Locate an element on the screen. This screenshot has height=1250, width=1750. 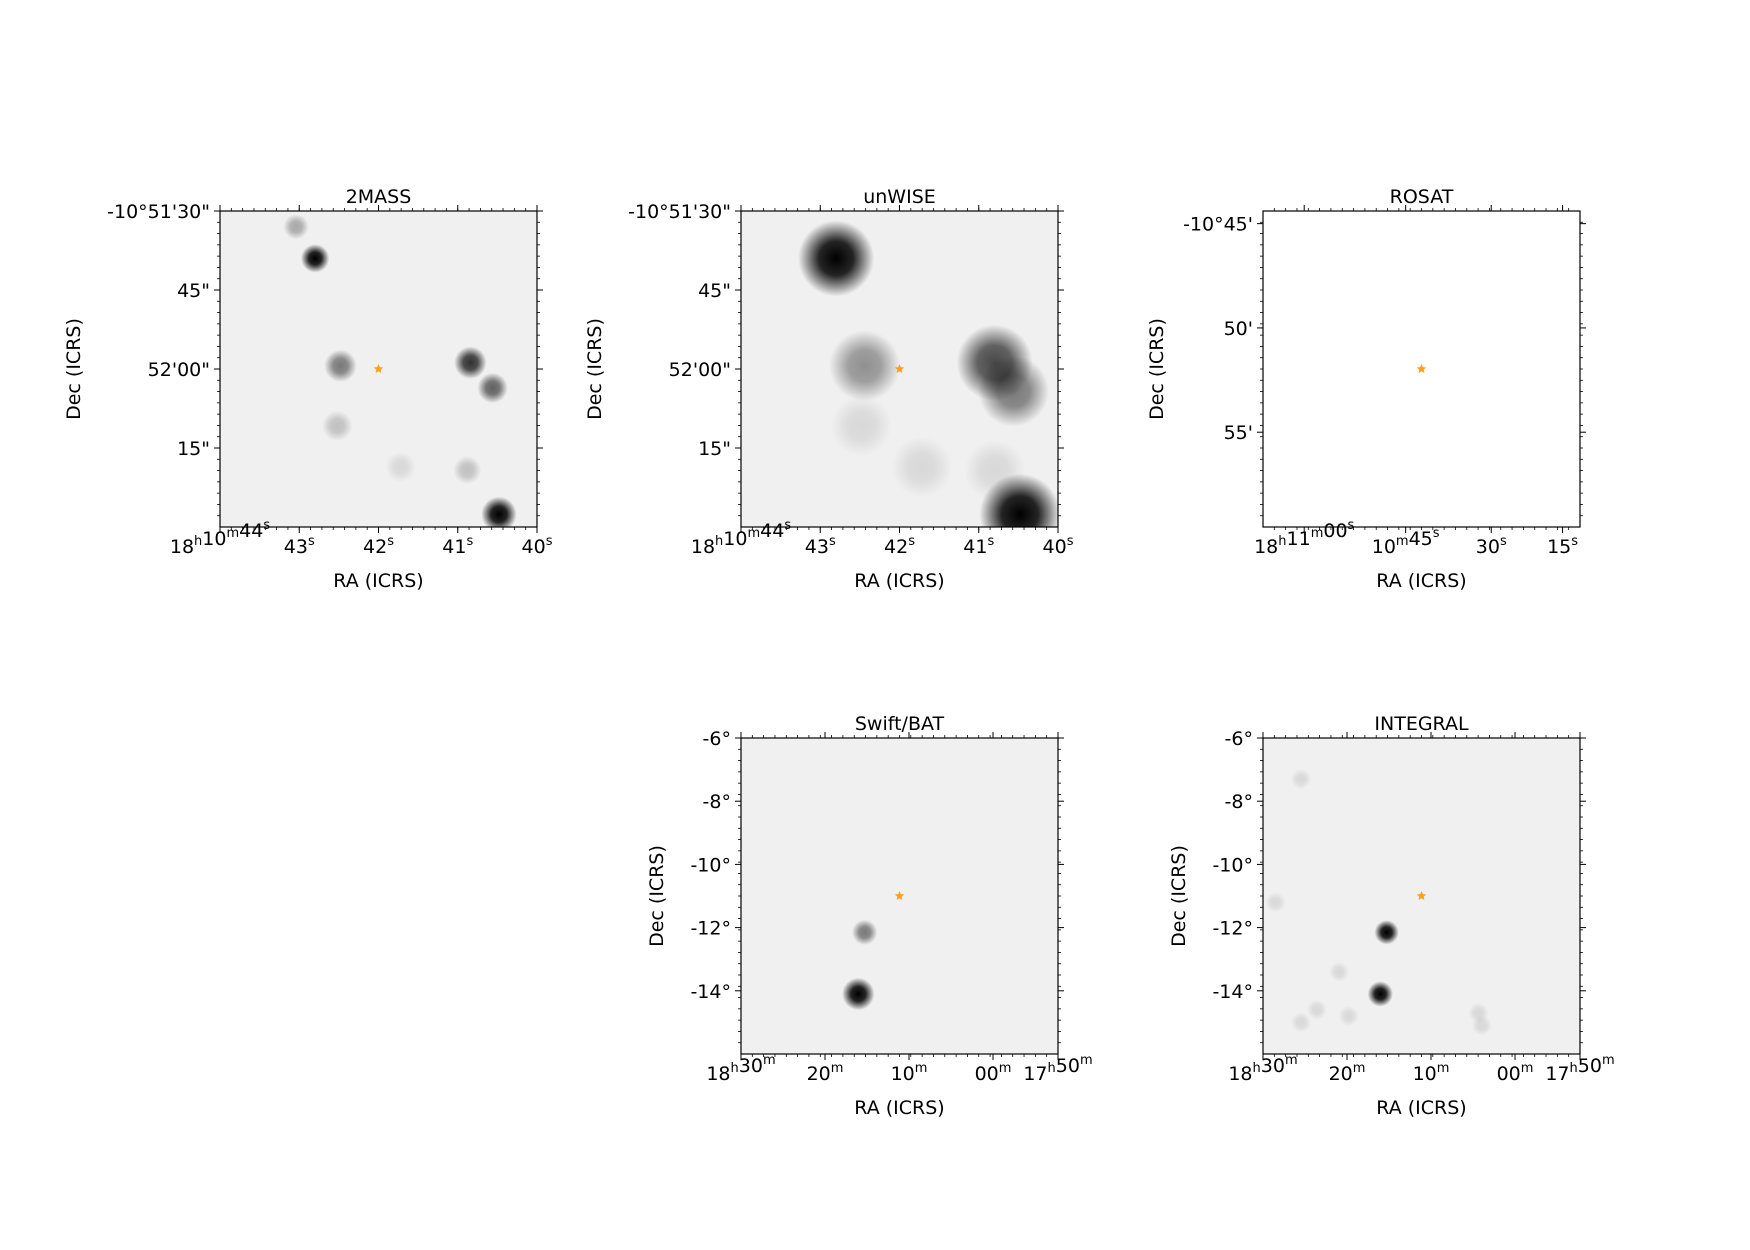
y-tick-label: 55' is located at coordinates (1238, 433).